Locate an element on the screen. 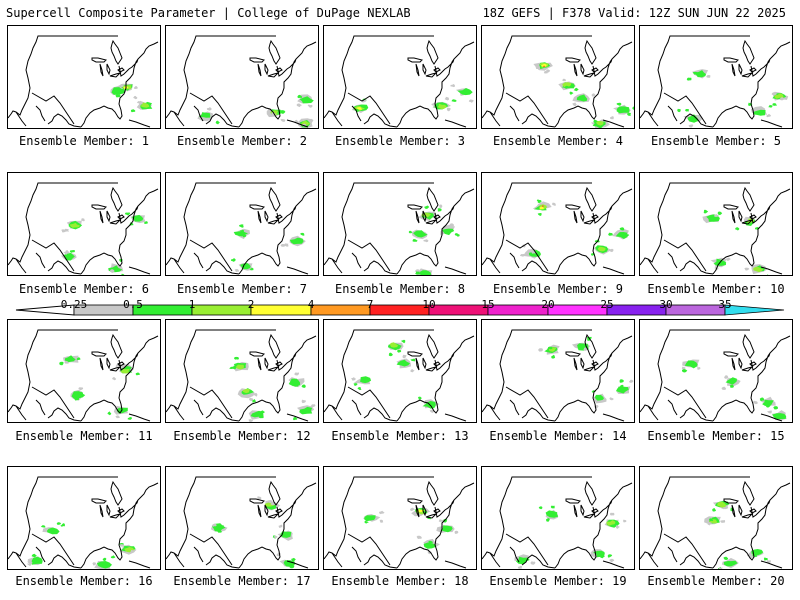 Image resolution: width=800 pixels, height=600 pixels. member-label: Ensemble Member: 20 is located at coordinates (716, 581).